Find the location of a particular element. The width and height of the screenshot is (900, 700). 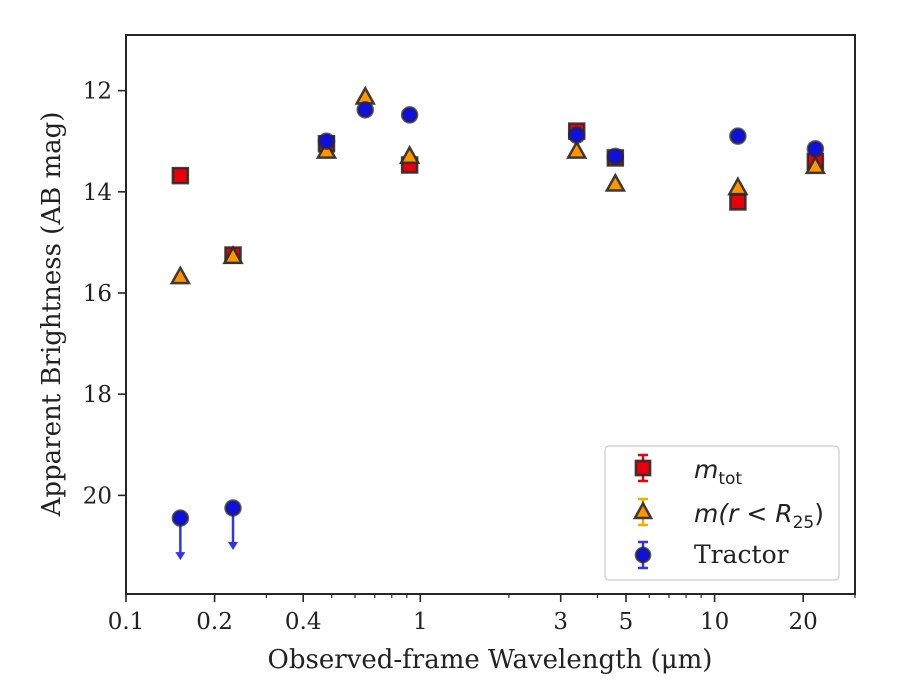

legend-label-mr25: m(r < R25) is located at coordinates (759, 516).